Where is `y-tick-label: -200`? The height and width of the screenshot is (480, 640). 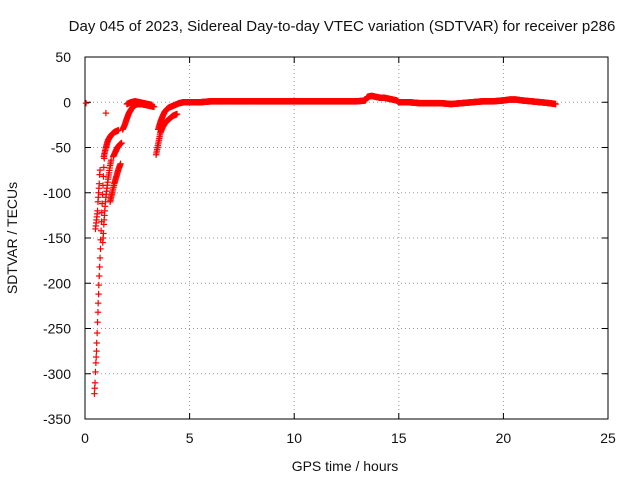 y-tick-label: -200 is located at coordinates (57, 283).